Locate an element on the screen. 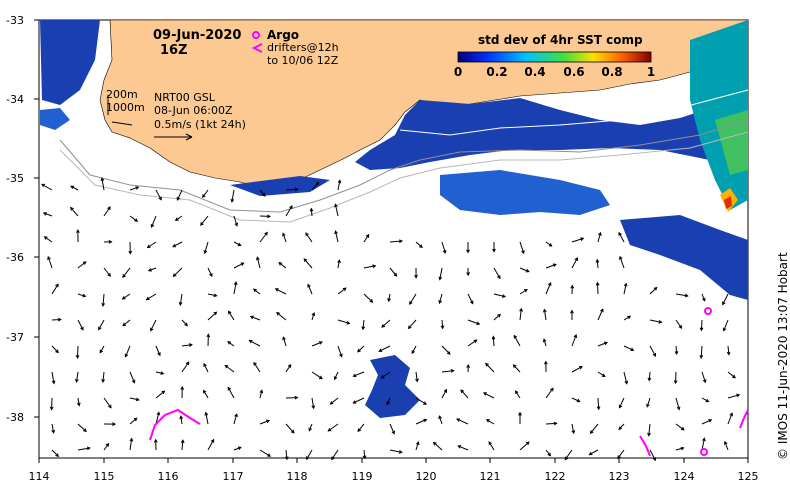  gsl-line-1: NRT00 GSL is located at coordinates (184, 97).